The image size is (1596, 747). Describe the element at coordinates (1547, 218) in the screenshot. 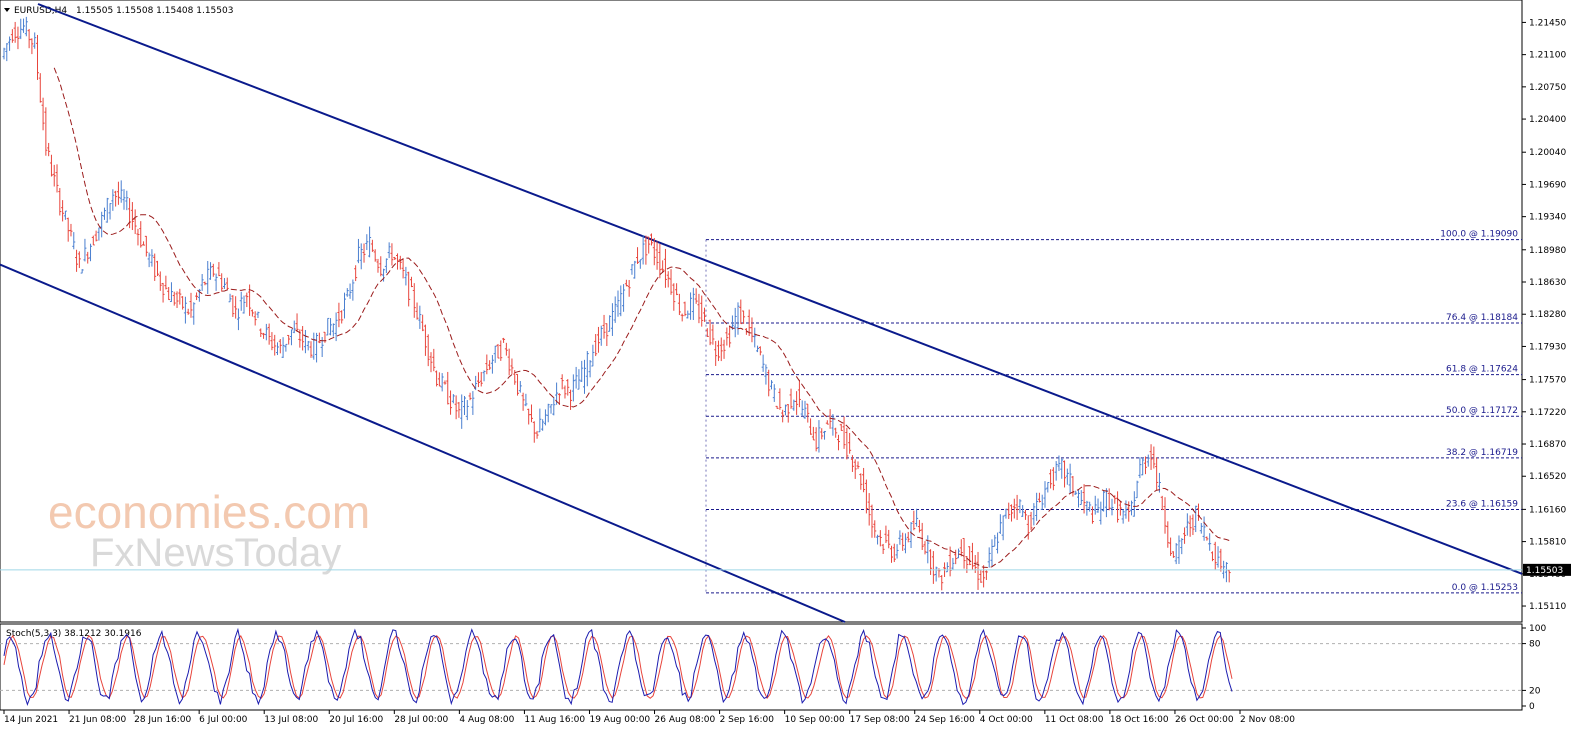

I see `y-tick-label: 1.19340` at that location.